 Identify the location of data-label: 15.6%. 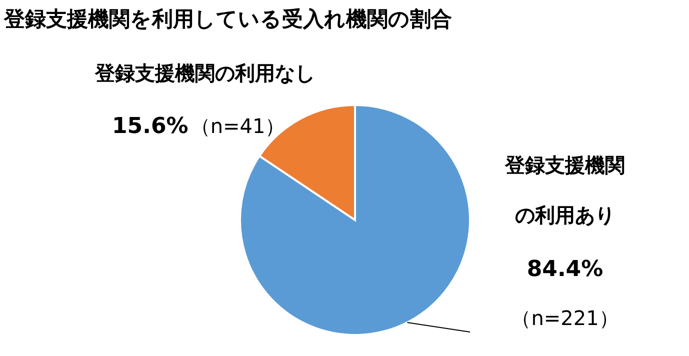
(150, 126).